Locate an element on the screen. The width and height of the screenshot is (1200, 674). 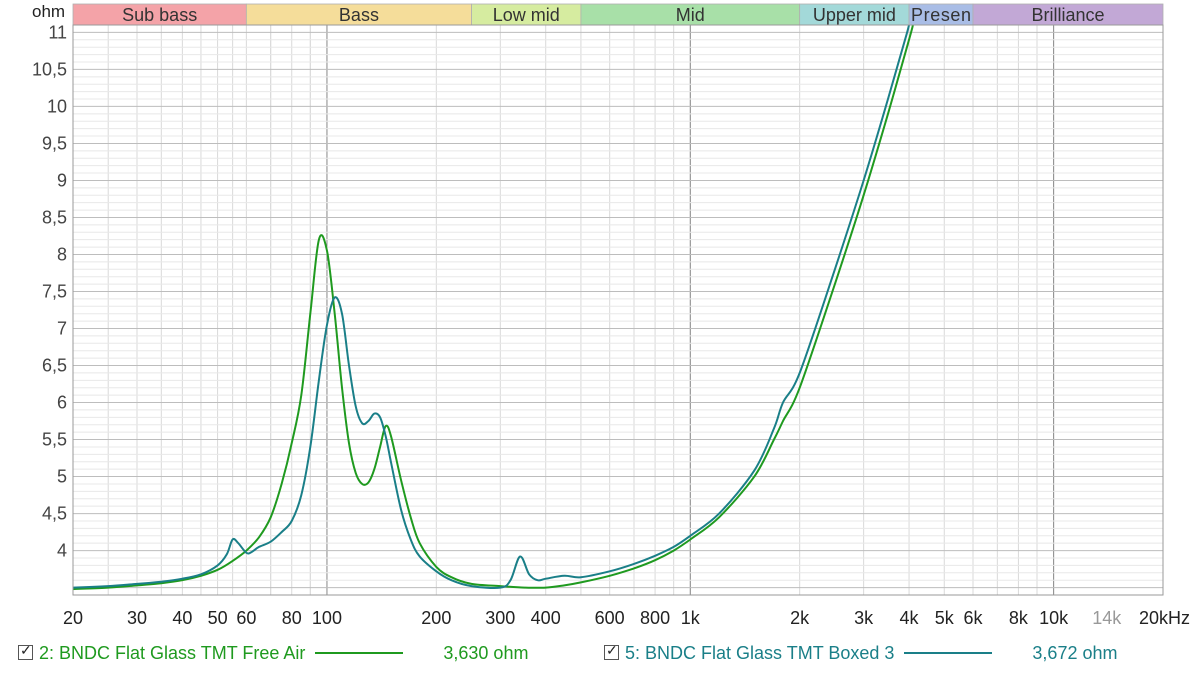
x-tick-label: 80 is located at coordinates (292, 618).